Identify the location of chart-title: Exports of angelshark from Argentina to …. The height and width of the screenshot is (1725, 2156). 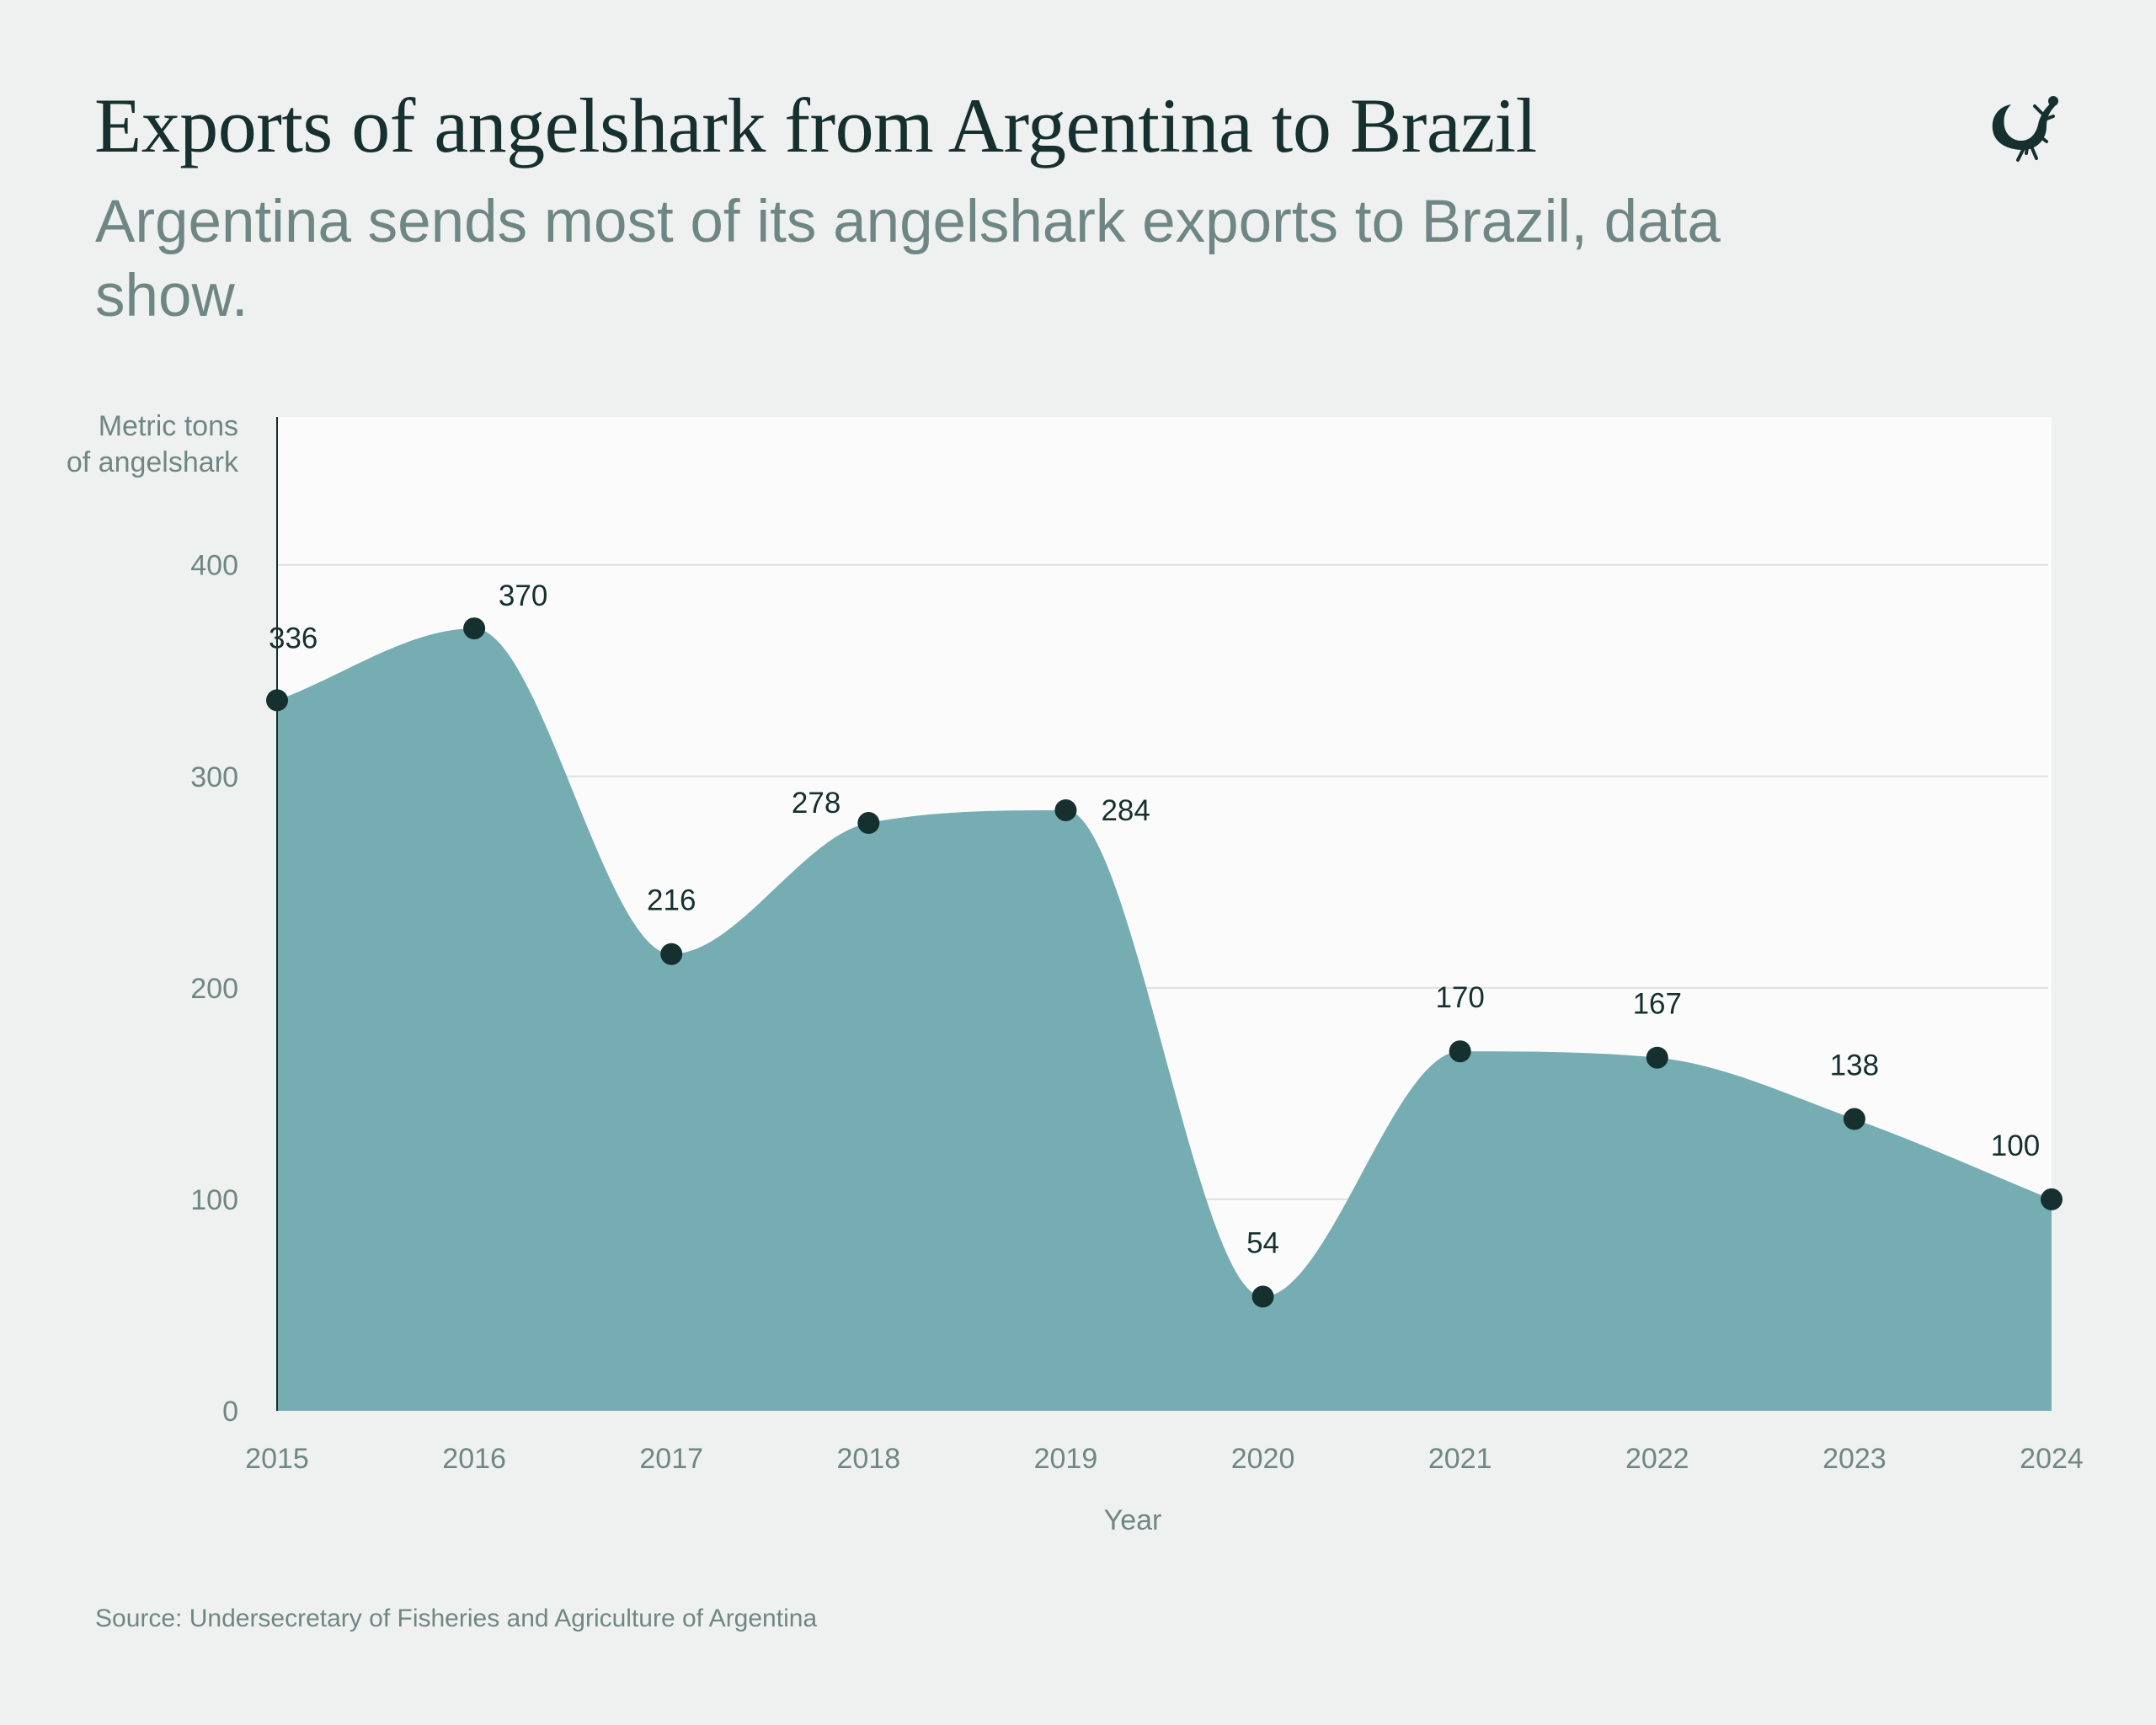
(815, 125).